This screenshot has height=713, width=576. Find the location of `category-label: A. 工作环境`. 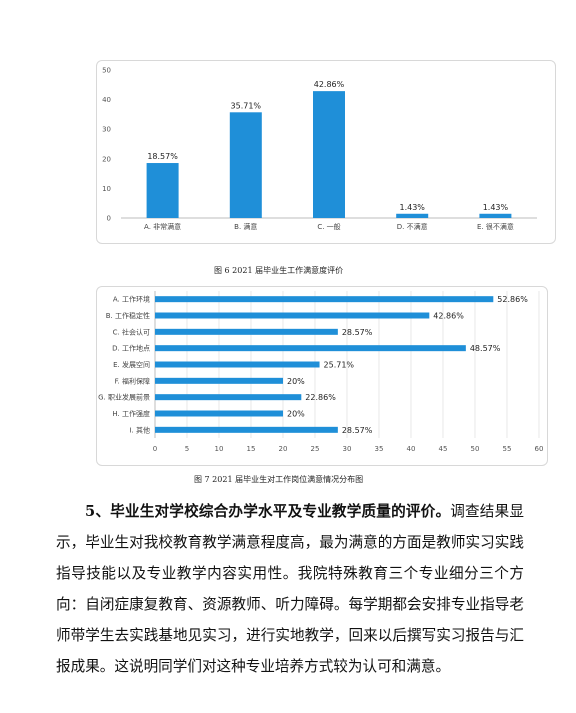

category-label: A. 工作环境 is located at coordinates (131, 299).